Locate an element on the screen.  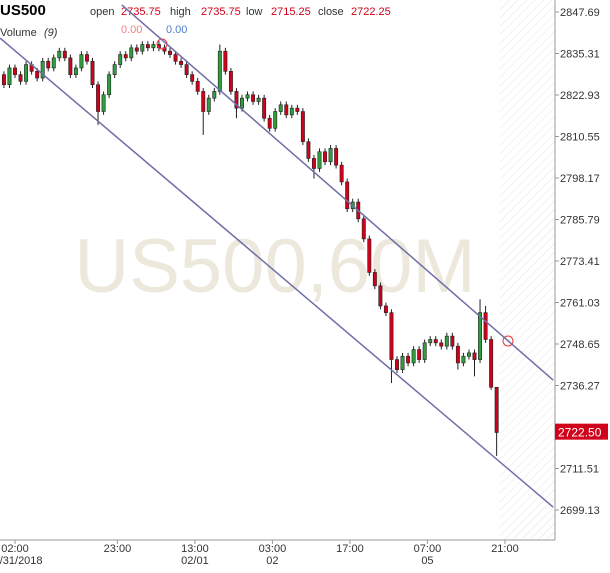
watermark: US500,60M is located at coordinates (274, 266).